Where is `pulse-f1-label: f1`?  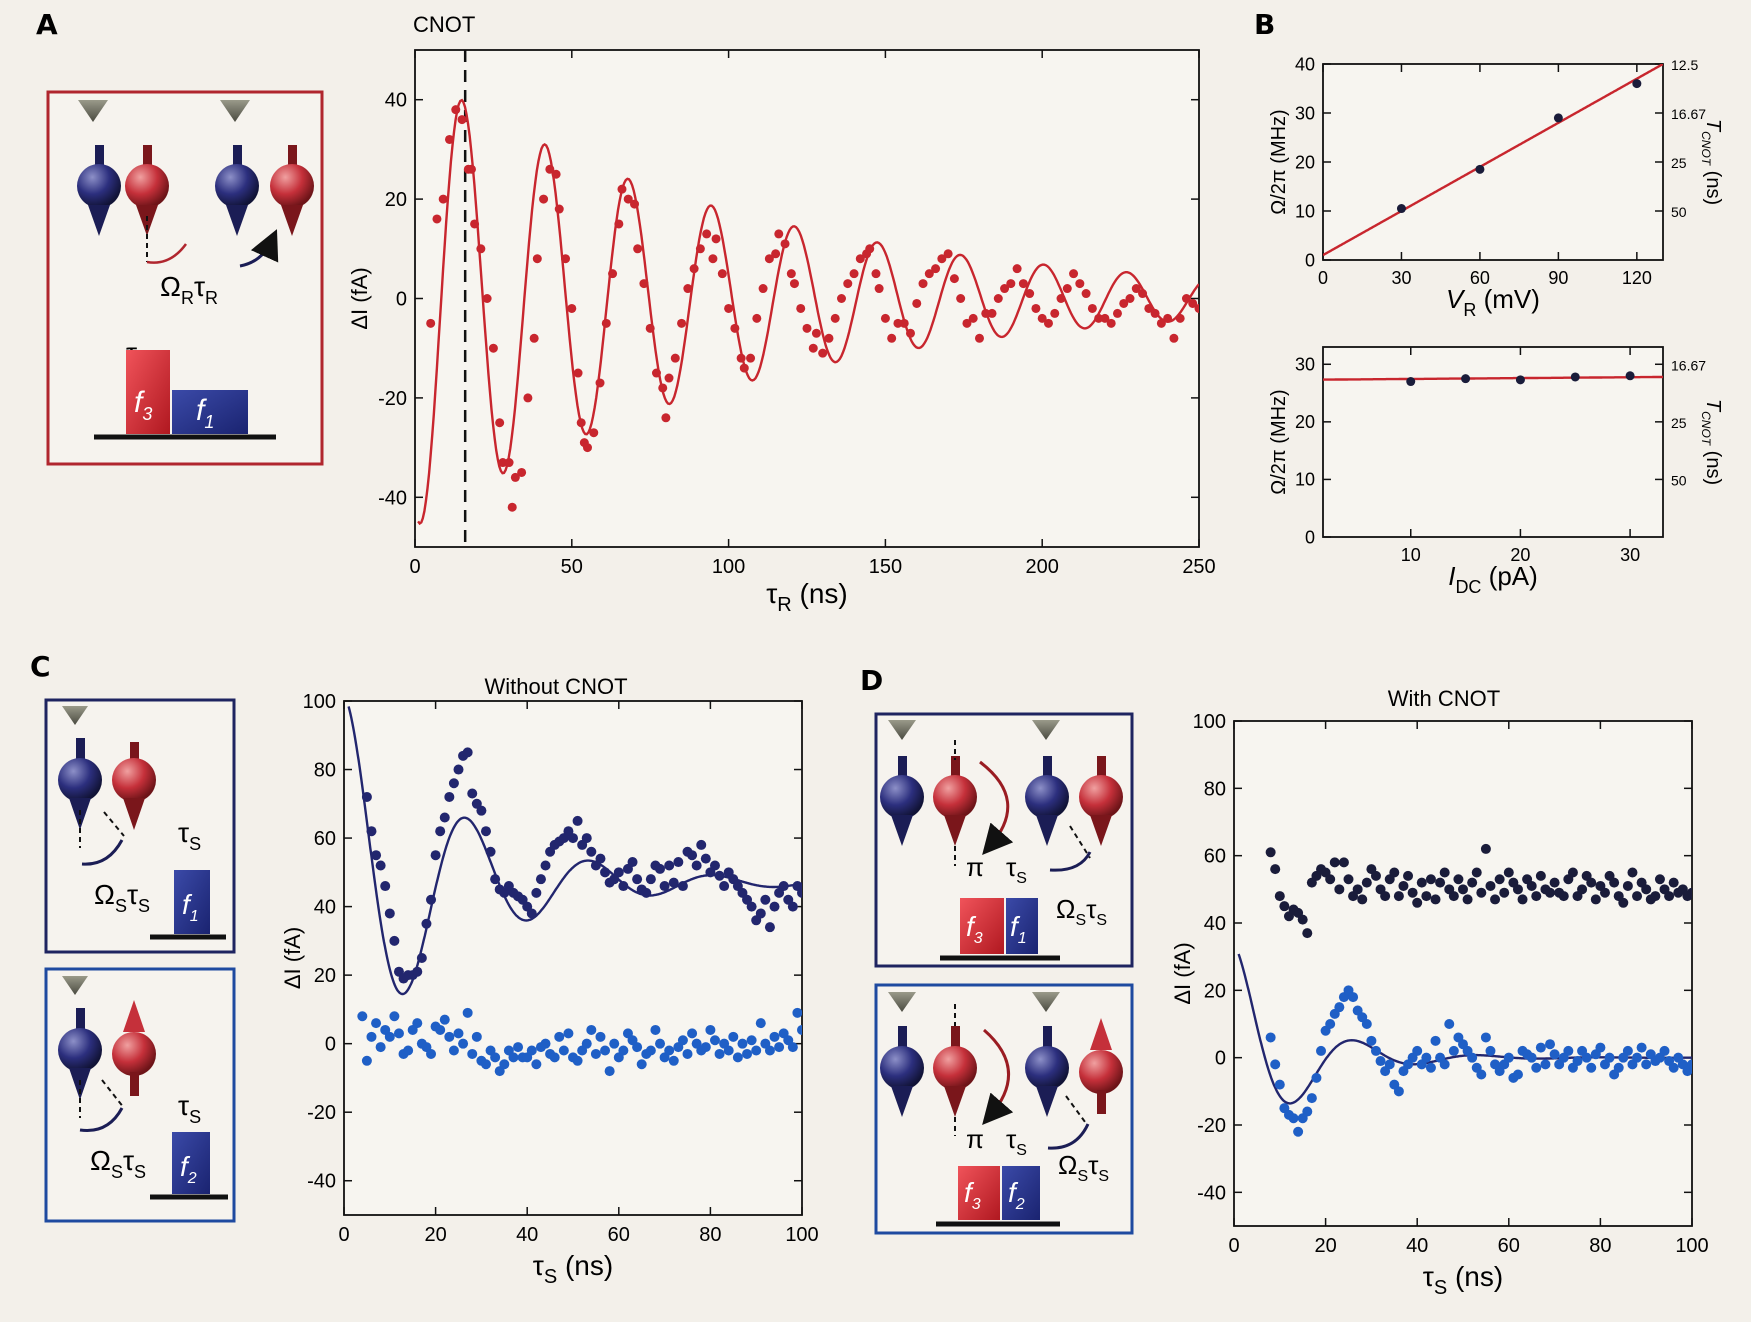 pulse-f1-label: f1 is located at coordinates (1018, 929).